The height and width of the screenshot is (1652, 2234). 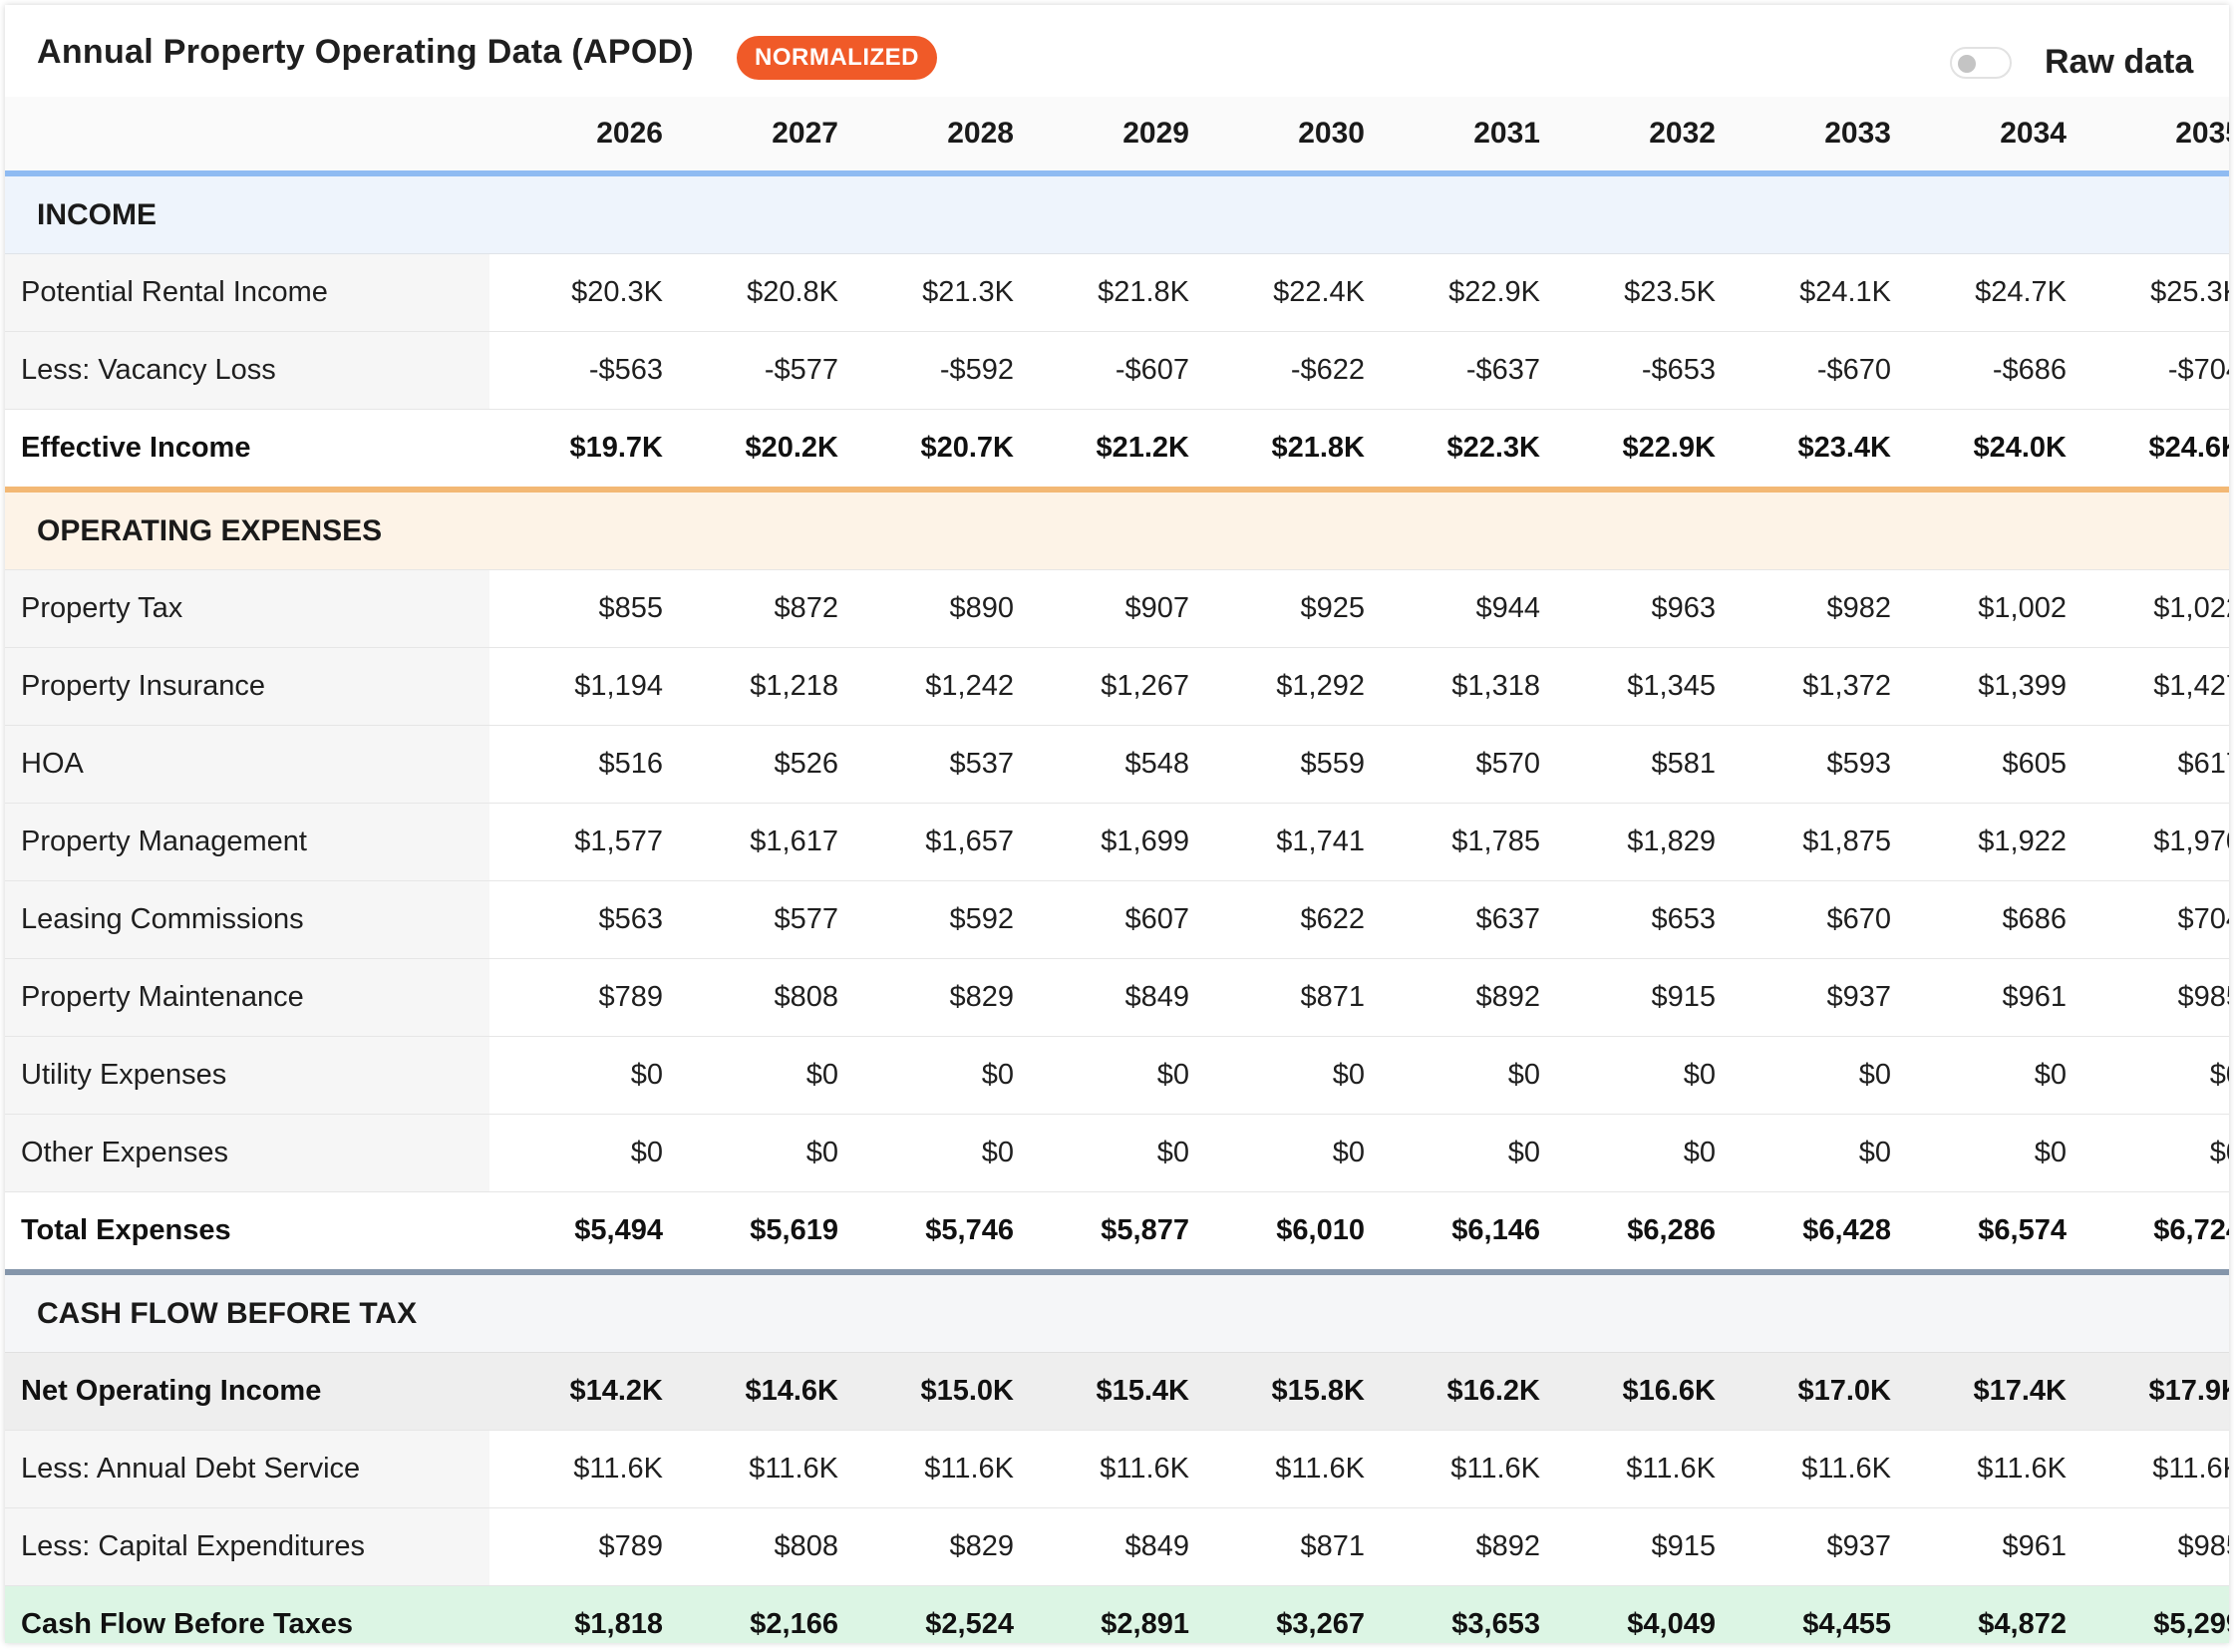 I want to click on row-label: Total Expenses, so click(x=247, y=1232).